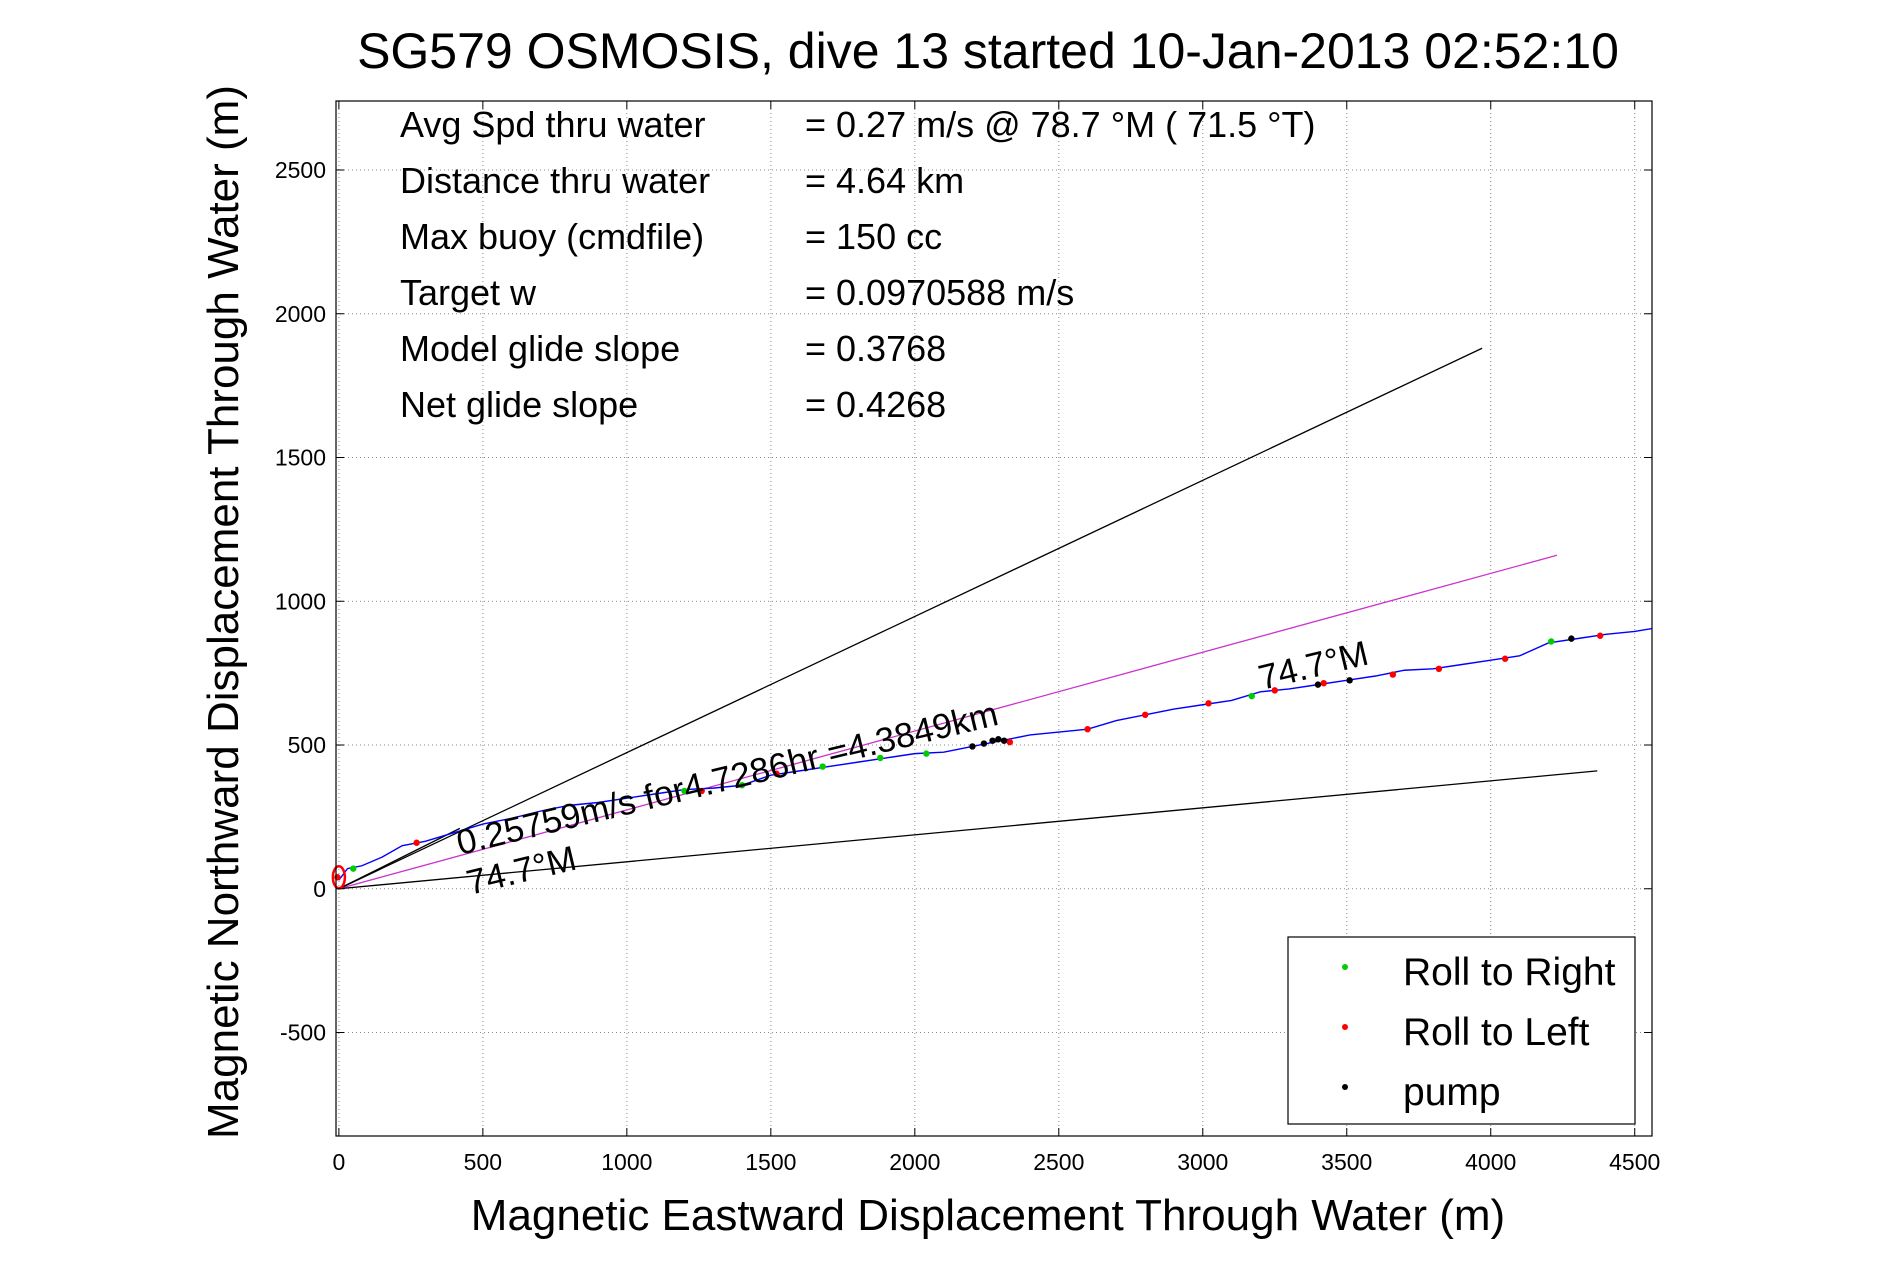  I want to click on annotation-value: = 150 cc, so click(873, 236).